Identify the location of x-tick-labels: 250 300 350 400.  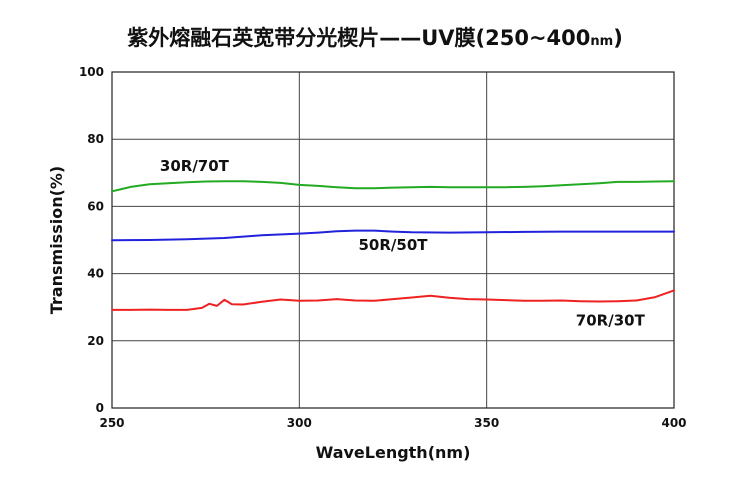
(392, 423).